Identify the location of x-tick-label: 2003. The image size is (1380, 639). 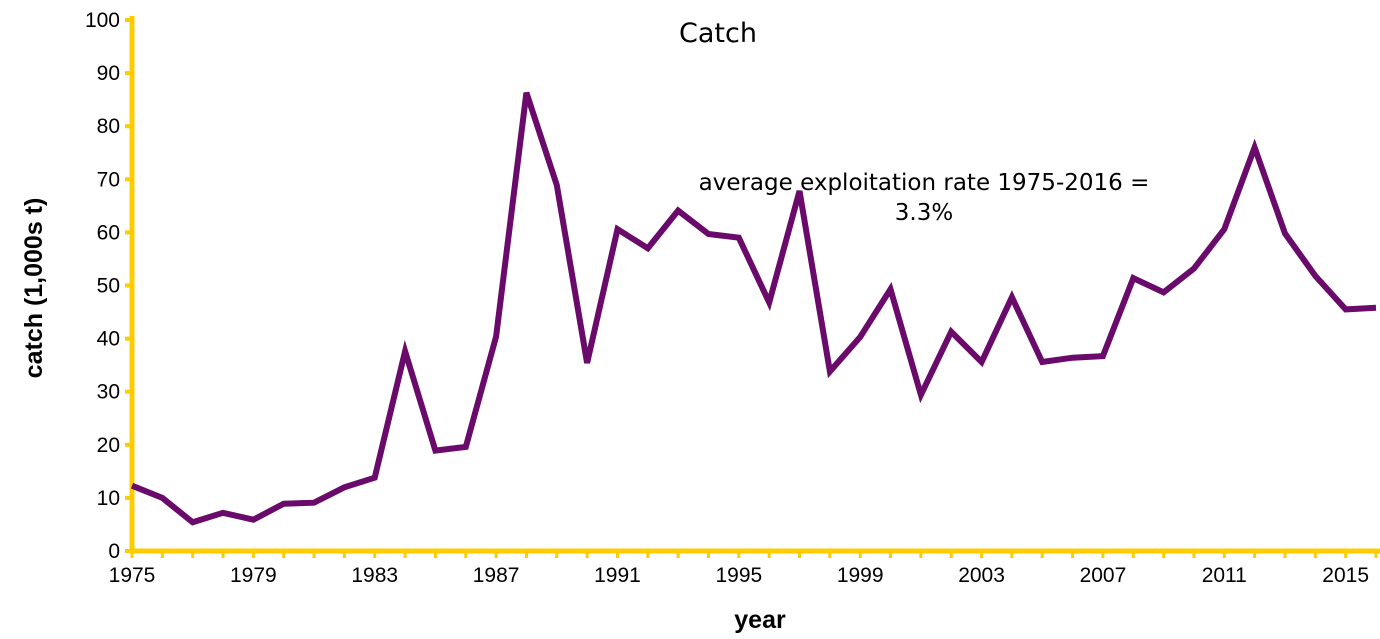
(981, 575).